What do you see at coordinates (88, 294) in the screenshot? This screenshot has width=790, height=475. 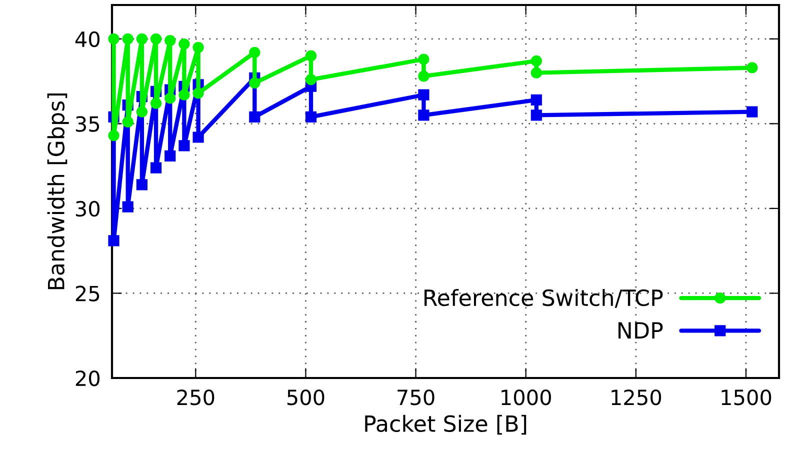 I see `y-tick-label: 25` at bounding box center [88, 294].